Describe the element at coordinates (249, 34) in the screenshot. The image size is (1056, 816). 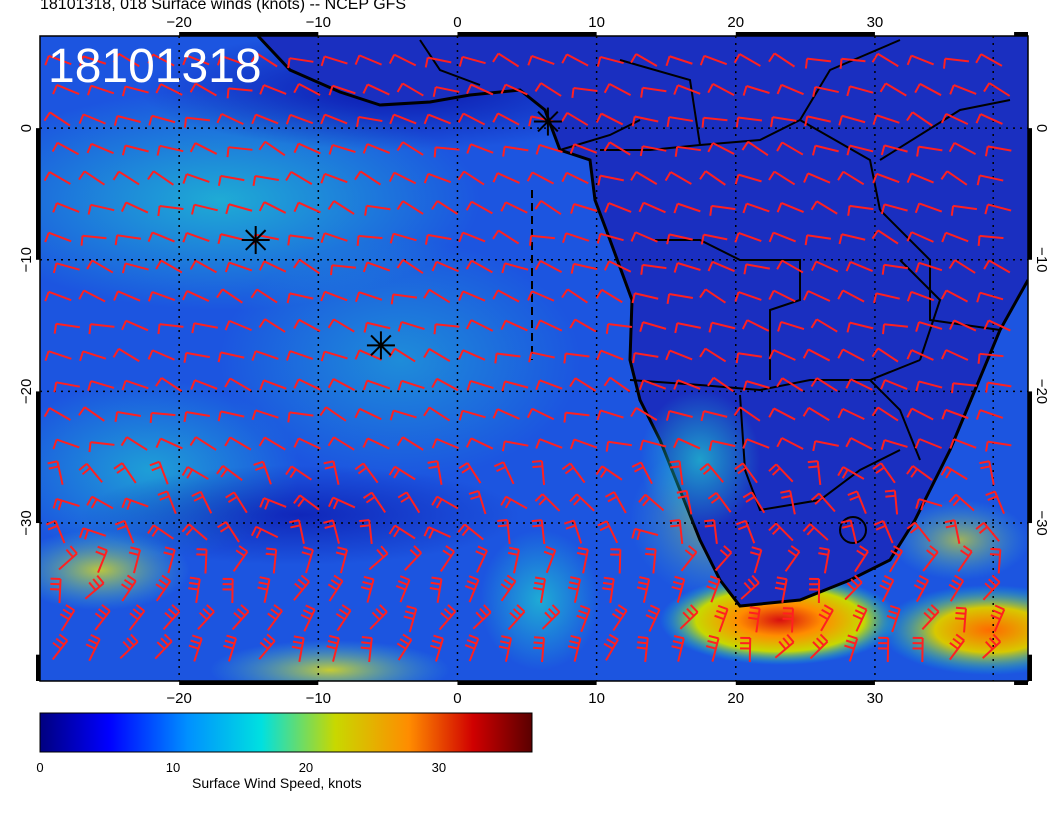
I see `top-axis-bar` at that location.